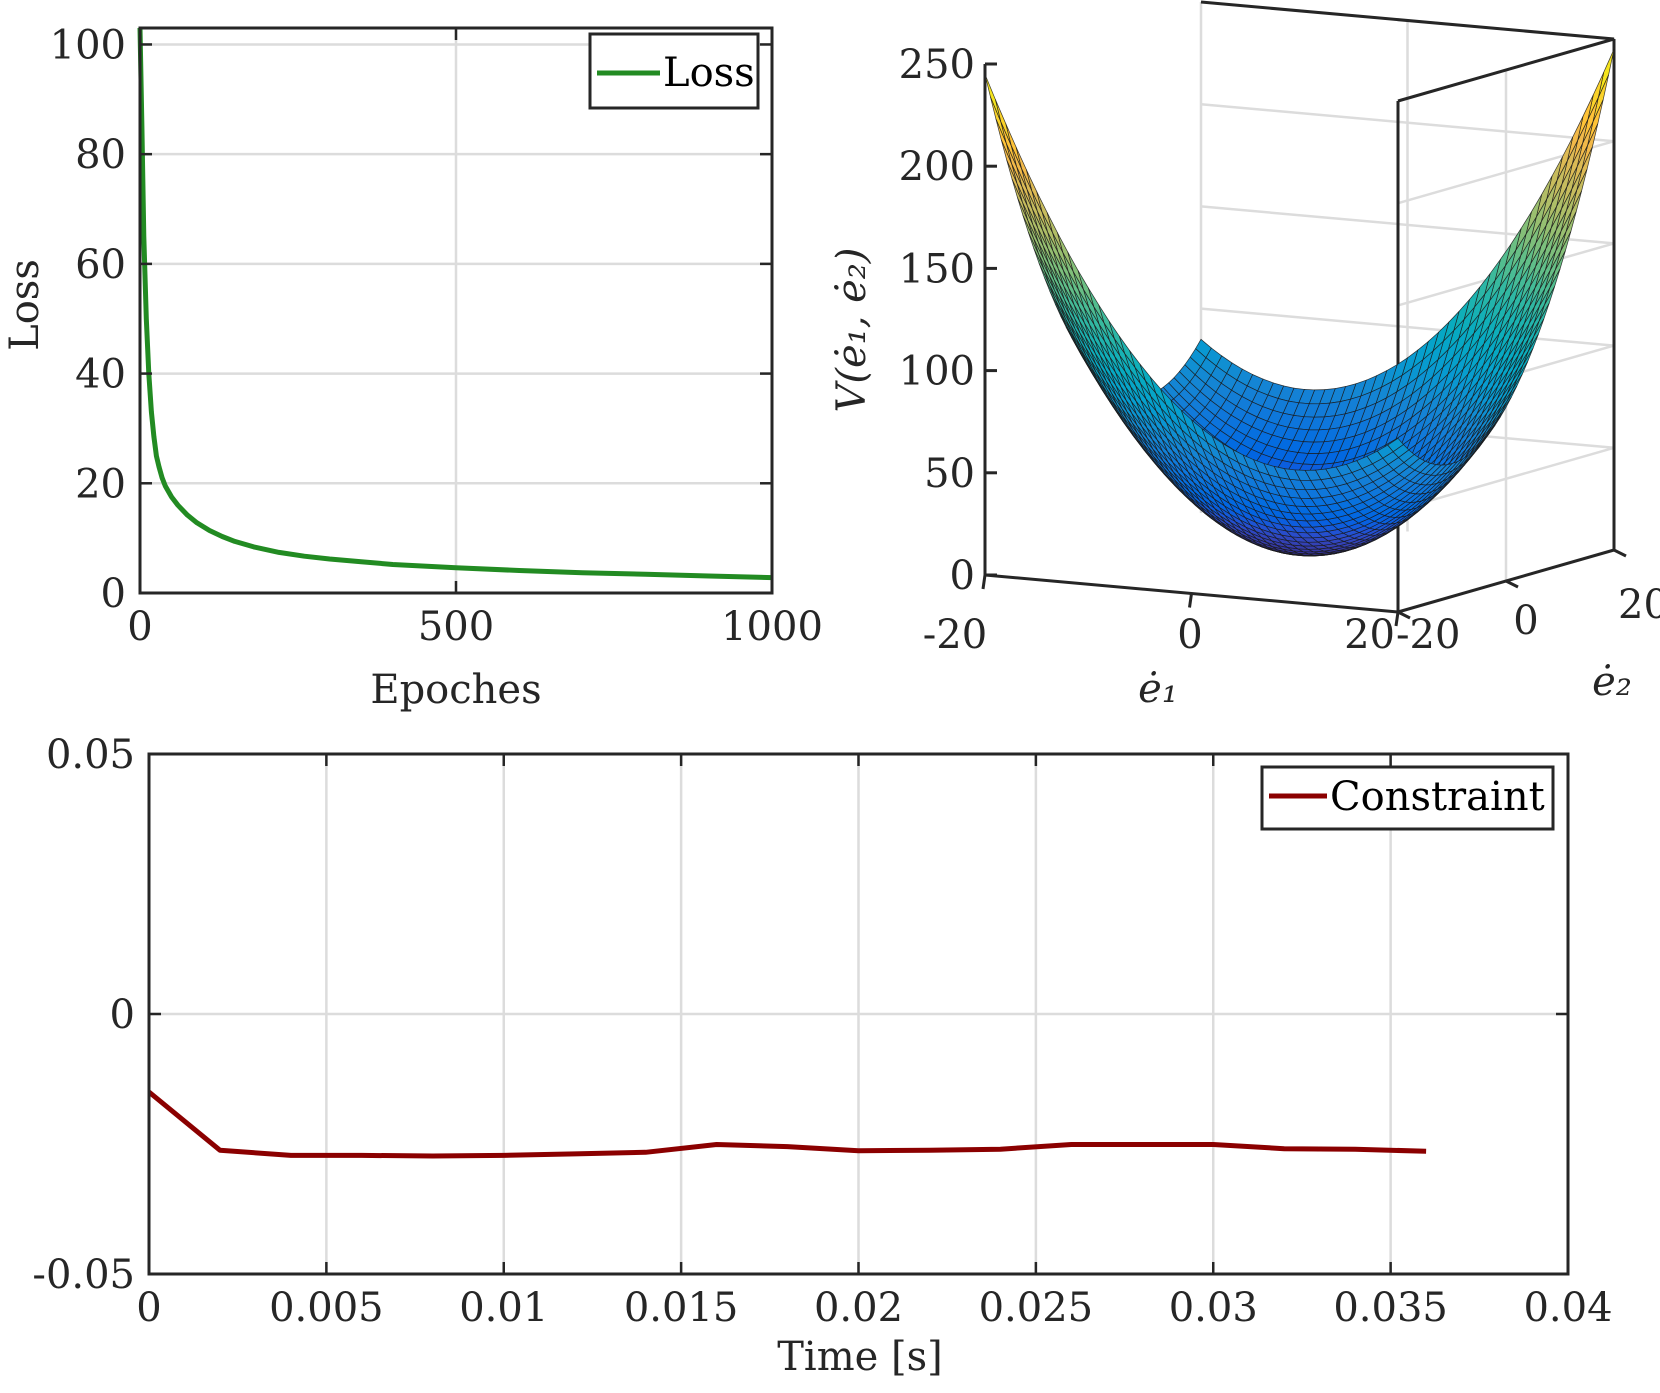 This screenshot has width=1660, height=1393. Describe the element at coordinates (25, 305) in the screenshot. I see `loss-ylabel: Loss` at that location.